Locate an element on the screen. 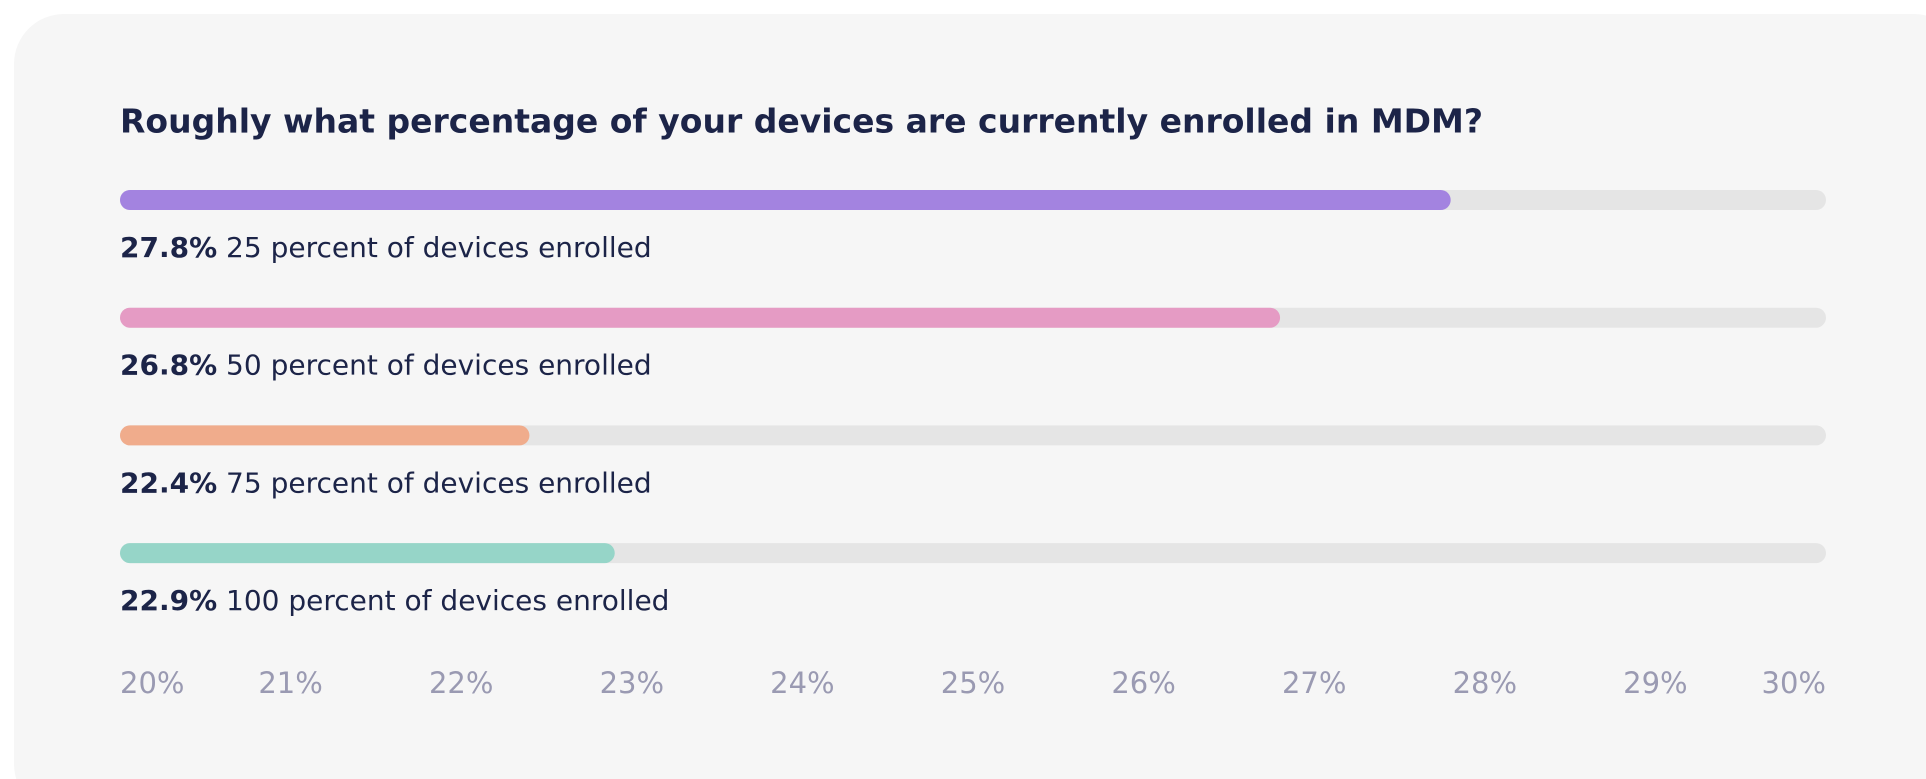 The height and width of the screenshot is (779, 1926). x-tick-label: 25% is located at coordinates (973, 683).